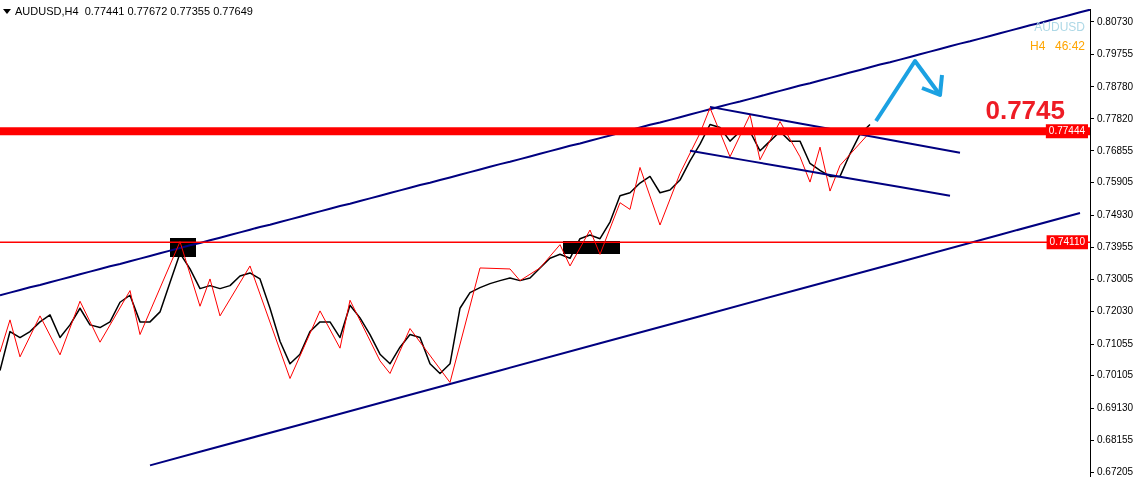 This screenshot has width=1138, height=485. Describe the element at coordinates (1115, 440) in the screenshot. I see `y-tick-label: 0.68155` at that location.